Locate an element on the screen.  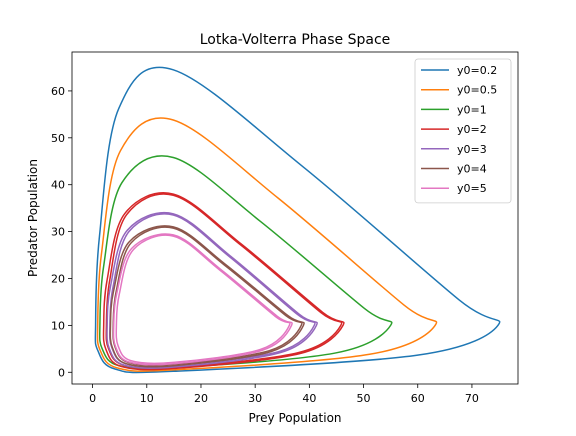
series-line-pass is located at coordinates (203, 299).